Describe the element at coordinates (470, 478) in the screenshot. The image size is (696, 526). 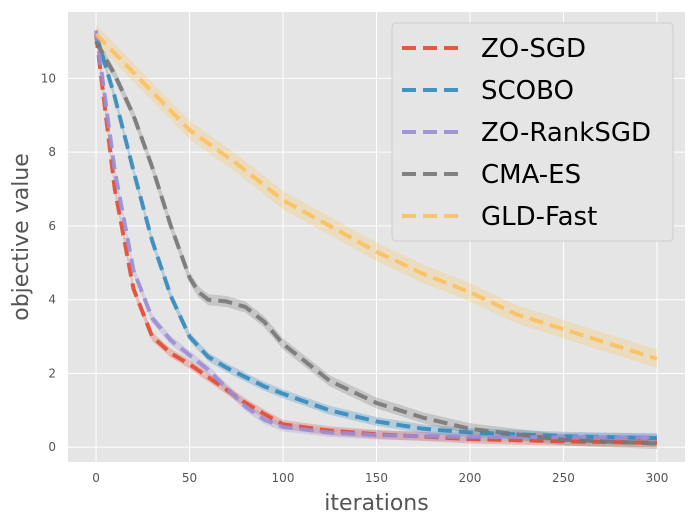
I see `x-tick-label: 200` at that location.